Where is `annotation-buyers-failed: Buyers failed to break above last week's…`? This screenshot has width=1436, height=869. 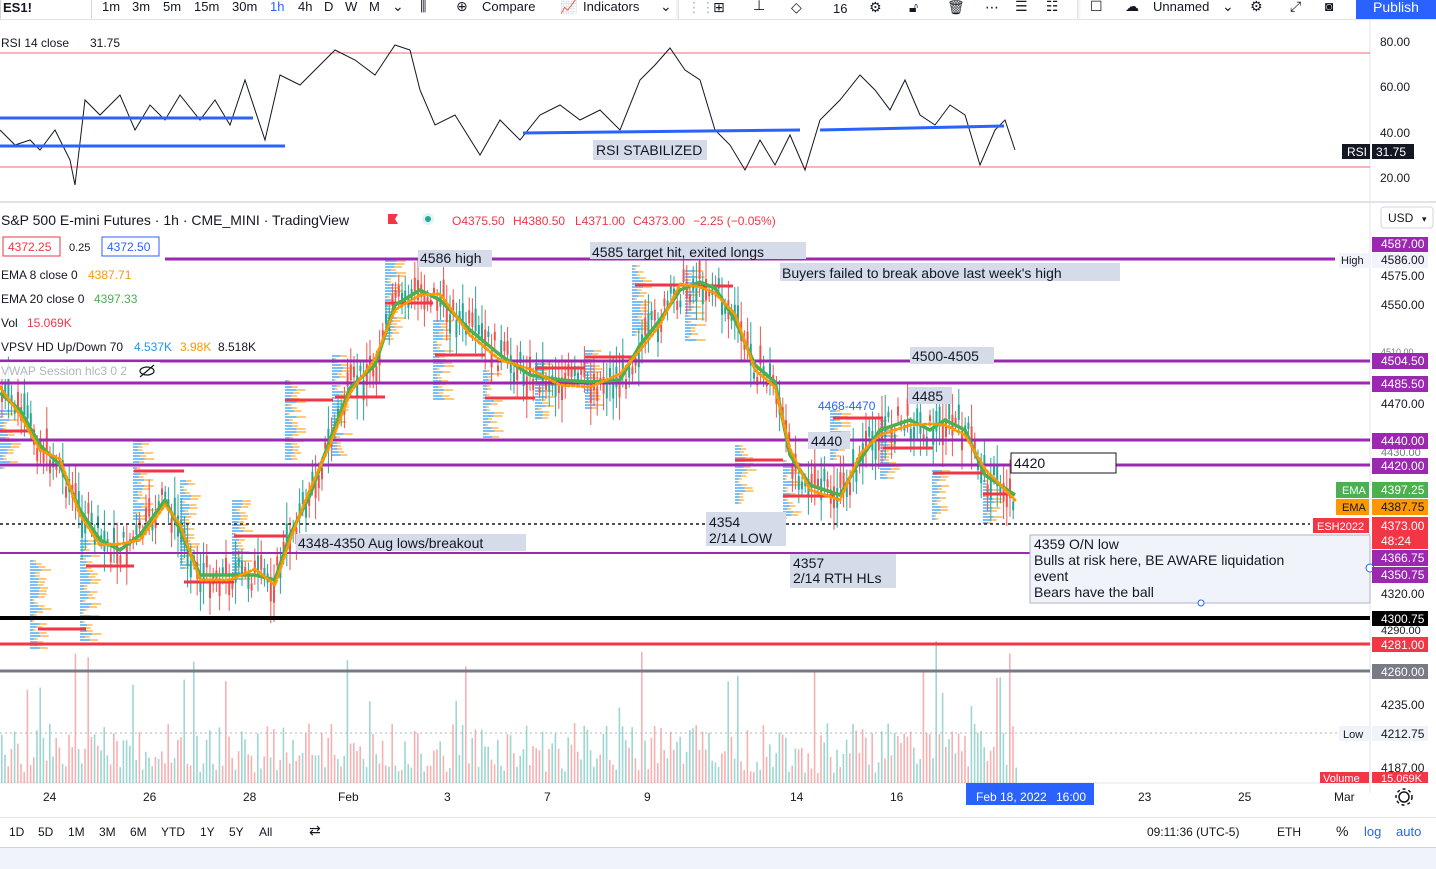 annotation-buyers-failed: Buyers failed to break above last week's… is located at coordinates (922, 273).